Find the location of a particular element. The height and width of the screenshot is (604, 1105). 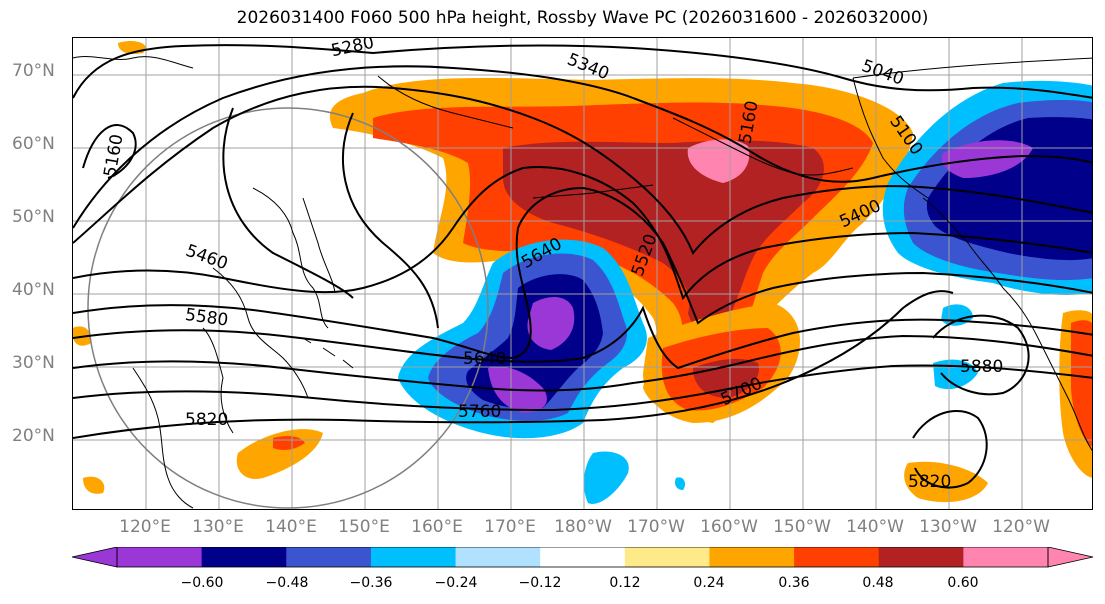

lat-label-40n: 40°N is located at coordinates (33, 290).